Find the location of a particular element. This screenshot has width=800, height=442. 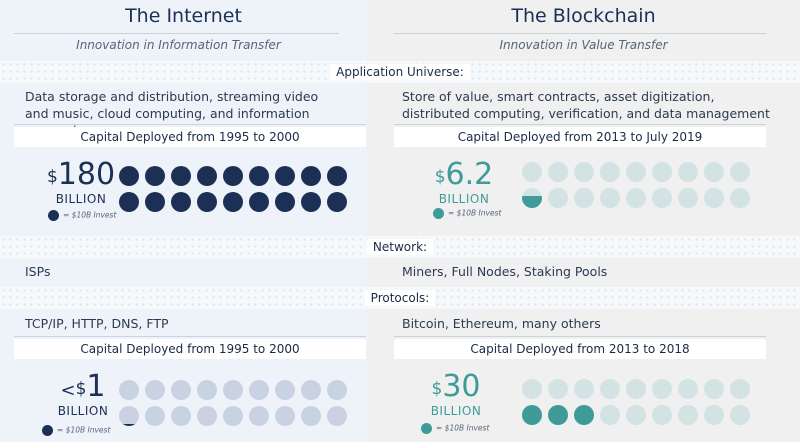

section-network-label: Network: is located at coordinates (400, 247).